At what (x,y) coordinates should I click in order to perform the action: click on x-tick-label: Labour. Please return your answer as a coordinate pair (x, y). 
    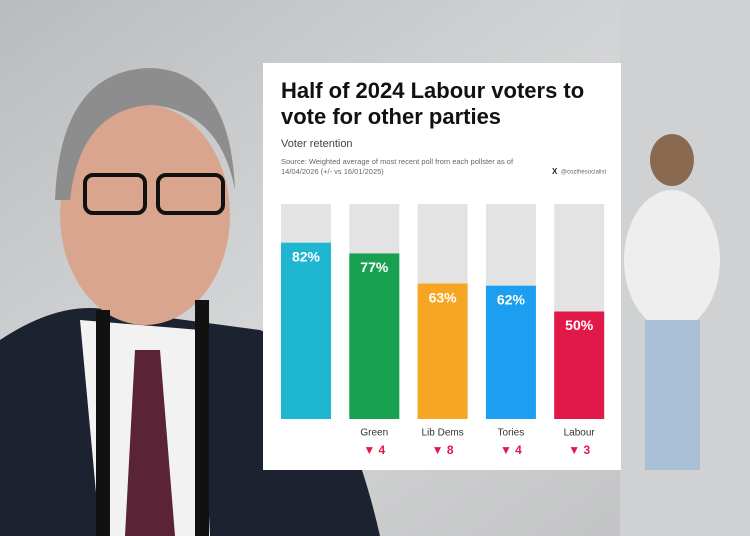
    Looking at the image, I should click on (580, 433).